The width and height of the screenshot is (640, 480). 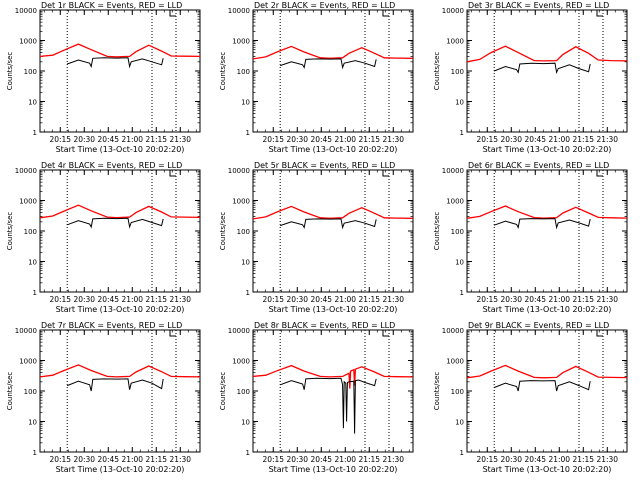 What do you see at coordinates (111, 325) in the screenshot?
I see `chart-title: Det 7r BLACK = Events, RED = LLD` at bounding box center [111, 325].